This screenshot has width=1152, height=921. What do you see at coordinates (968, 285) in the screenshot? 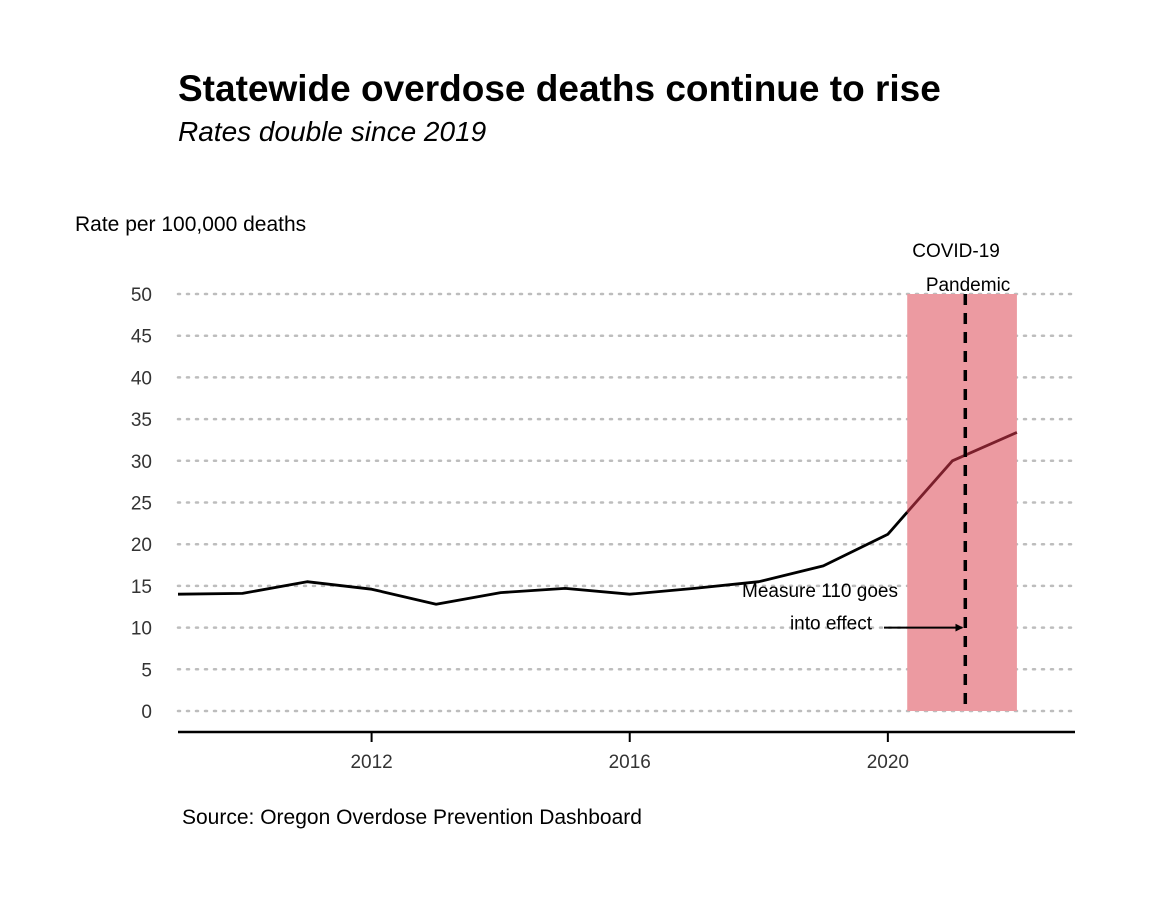
I see `covid-label-line-2: Pandemic` at bounding box center [968, 285].